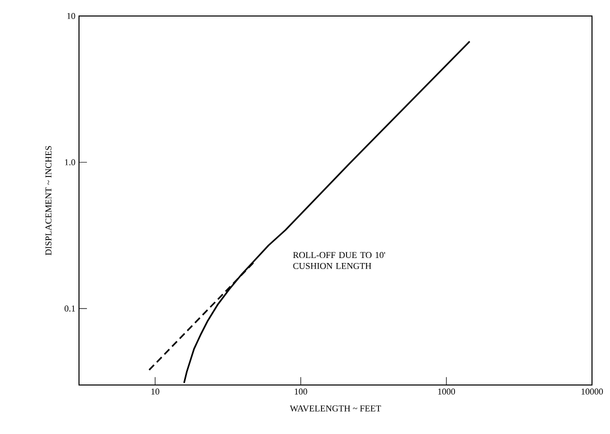 This screenshot has height=434, width=610. I want to click on y-tick-label: 10, so click(71, 16).